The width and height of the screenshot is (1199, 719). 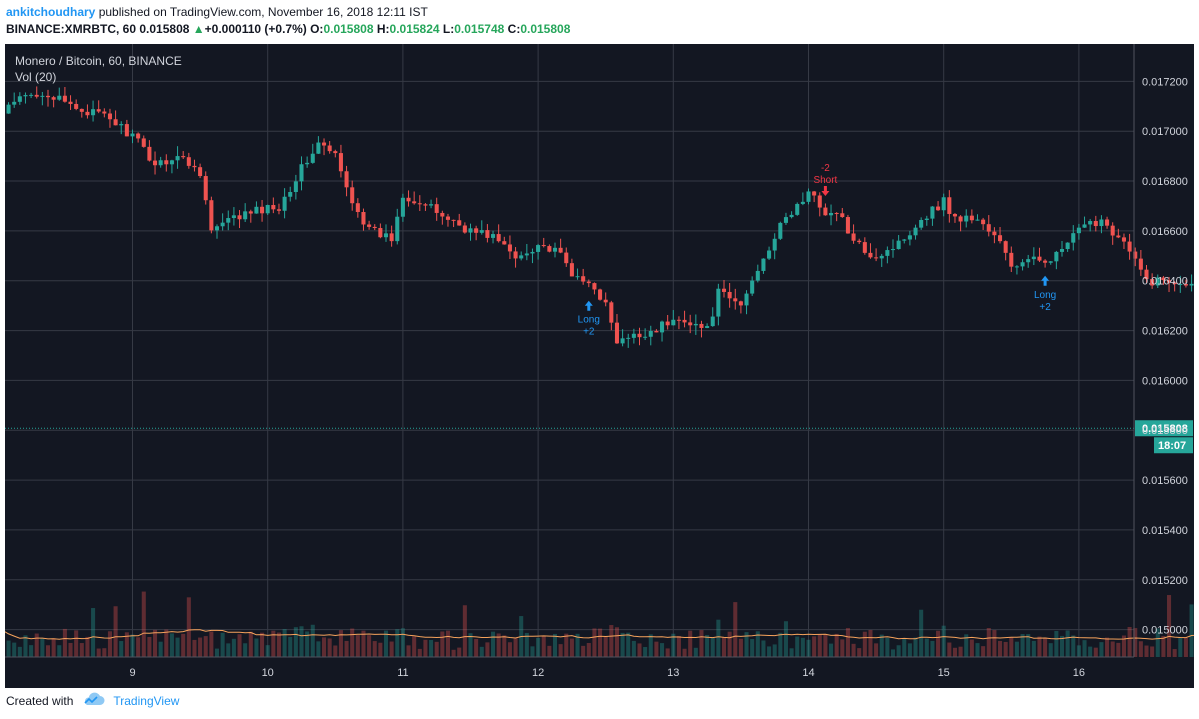 What do you see at coordinates (1172, 446) in the screenshot?
I see `countdown-label: 18:07` at bounding box center [1172, 446].